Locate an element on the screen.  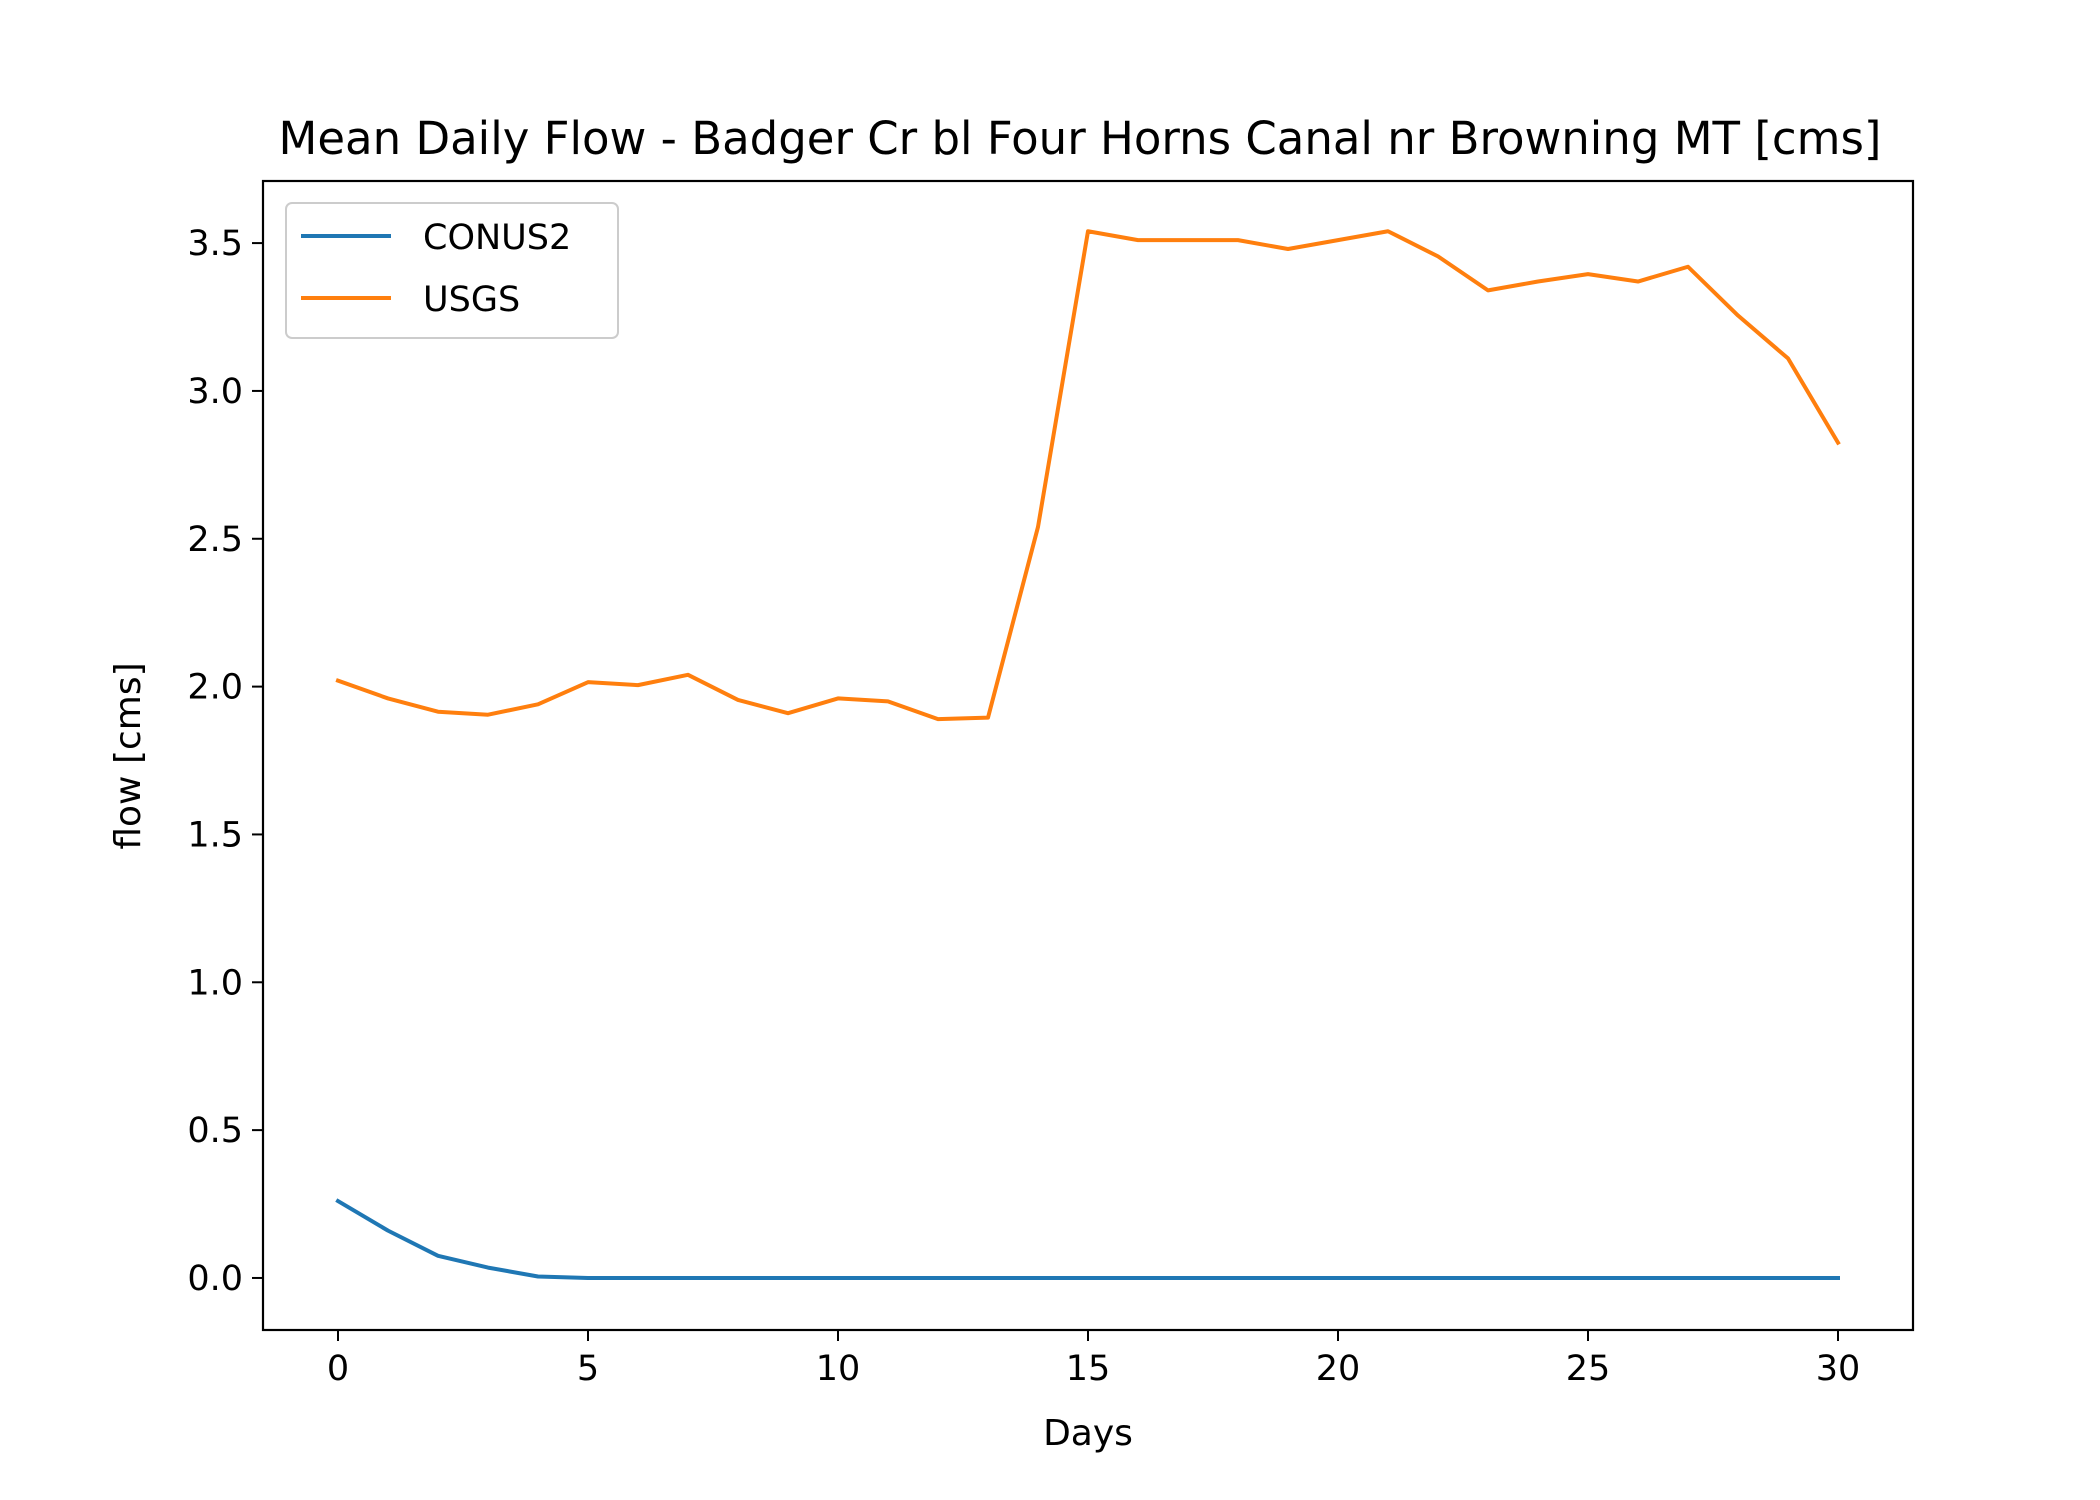
x-axis-ticks: 0 5 10 15 20 25 30 is located at coordinates (1093, 1359).